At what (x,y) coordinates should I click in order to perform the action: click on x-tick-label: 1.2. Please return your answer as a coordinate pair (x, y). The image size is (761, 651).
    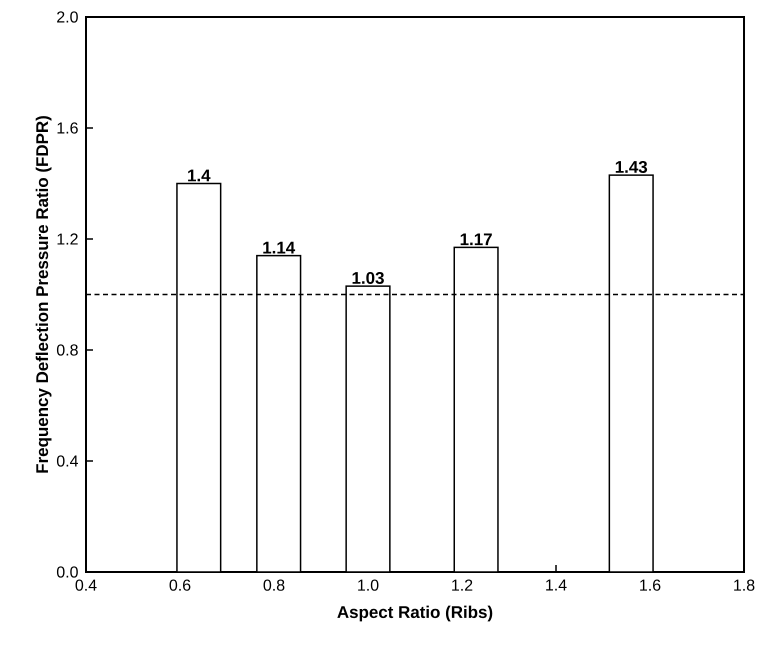
    Looking at the image, I should click on (462, 585).